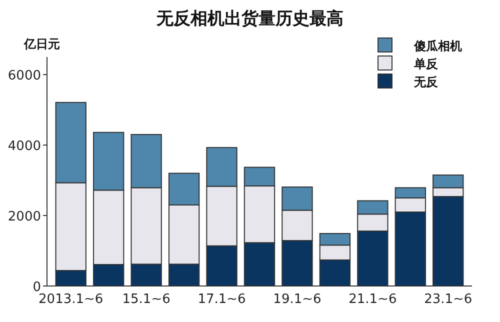 This screenshot has height=322, width=500. What do you see at coordinates (426, 64) in the screenshot?
I see `legend-label: 单反` at bounding box center [426, 64].